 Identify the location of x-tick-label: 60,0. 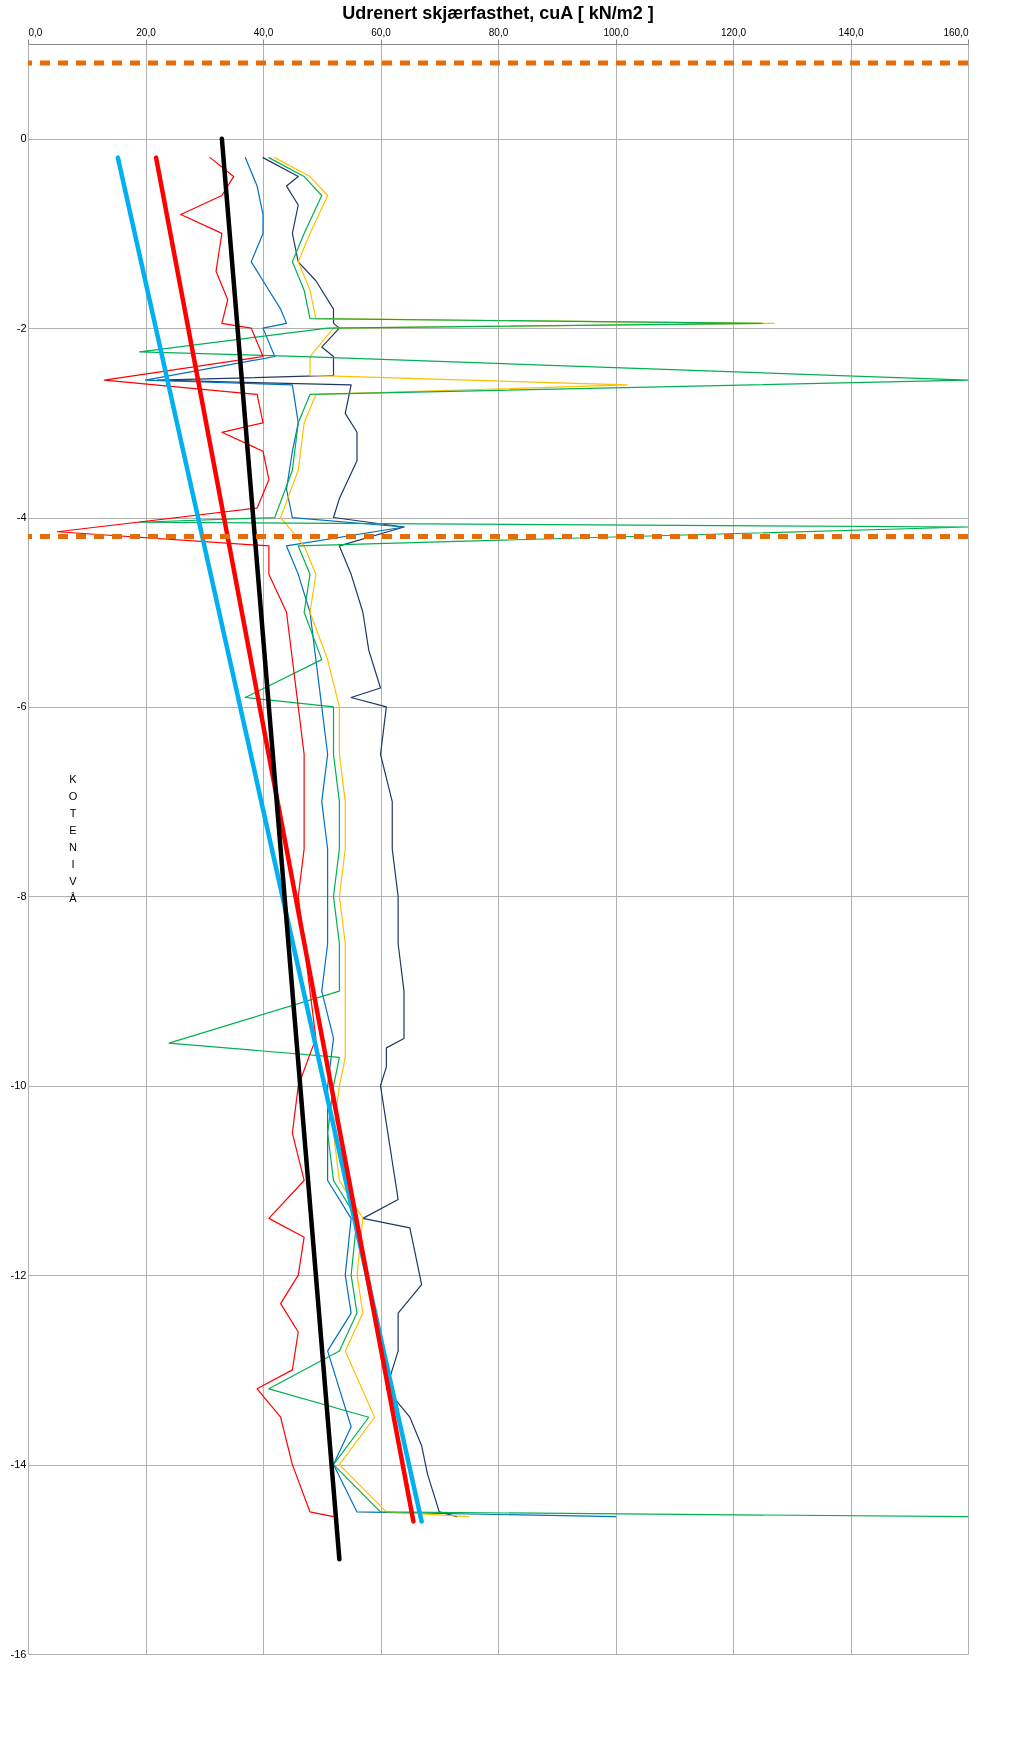
(381, 32).